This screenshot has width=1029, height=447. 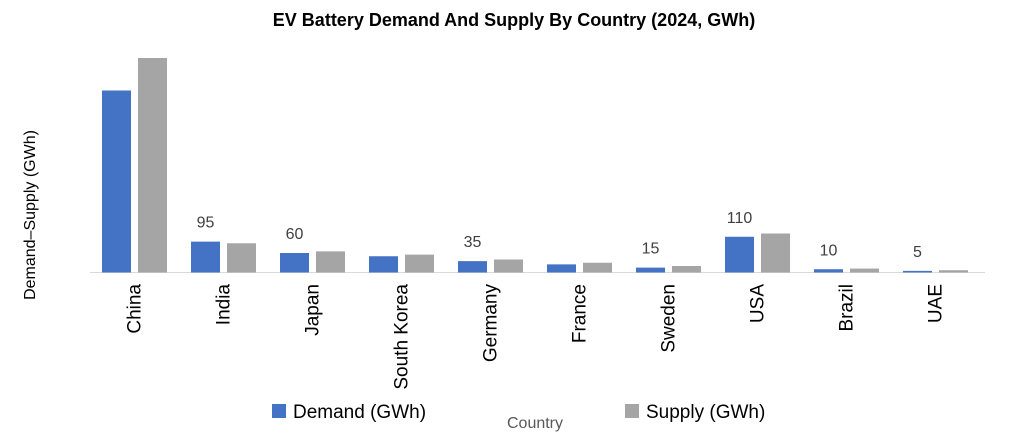 I want to click on x-axis-title: Country, so click(x=535, y=423).